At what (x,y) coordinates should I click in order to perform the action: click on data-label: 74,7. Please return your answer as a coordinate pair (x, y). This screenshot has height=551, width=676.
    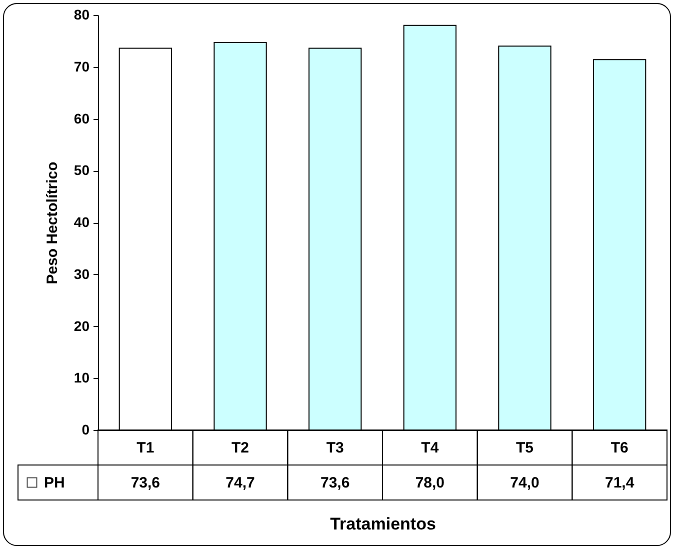
    Looking at the image, I should click on (240, 483).